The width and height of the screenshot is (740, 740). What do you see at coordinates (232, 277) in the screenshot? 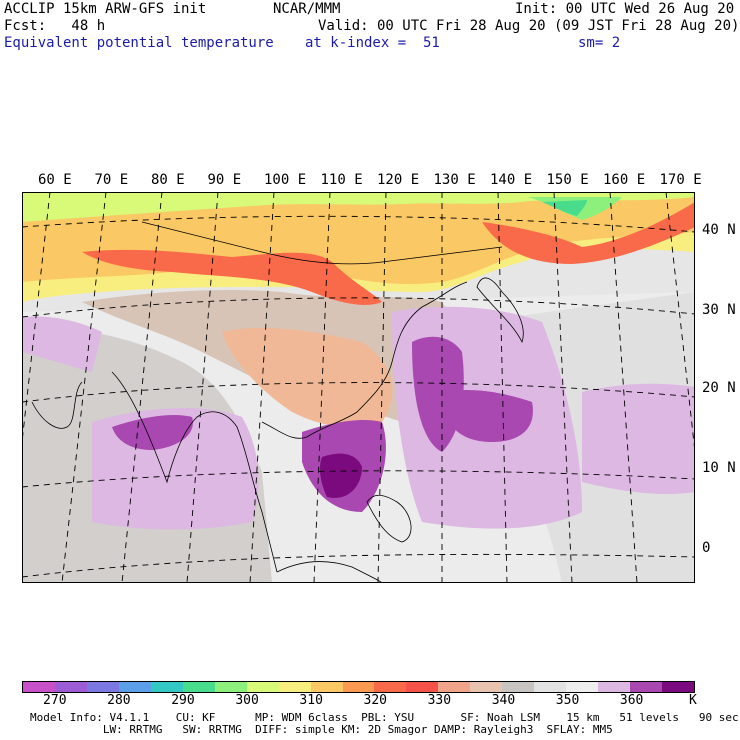
I see `red-band-mongolia` at bounding box center [232, 277].